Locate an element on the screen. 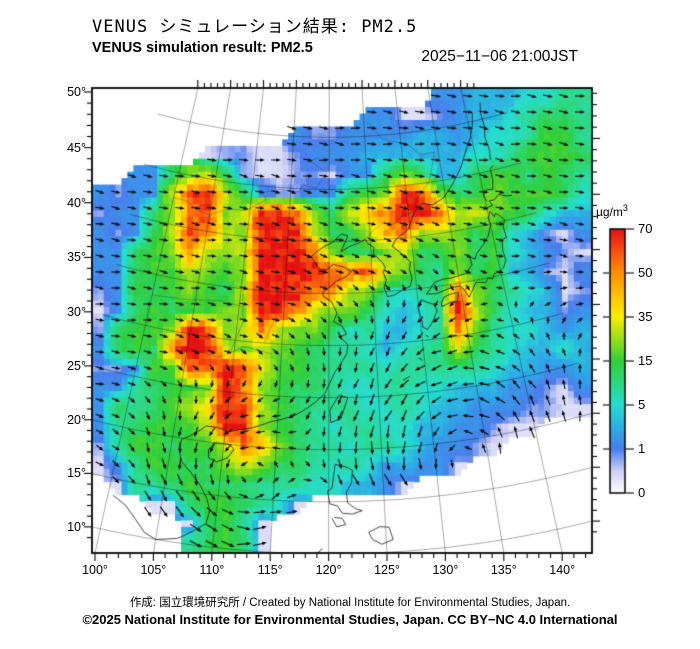 The image size is (700, 649). page-title-japanese: VENUS シミュレーション結果: PM2.5 is located at coordinates (255, 27).